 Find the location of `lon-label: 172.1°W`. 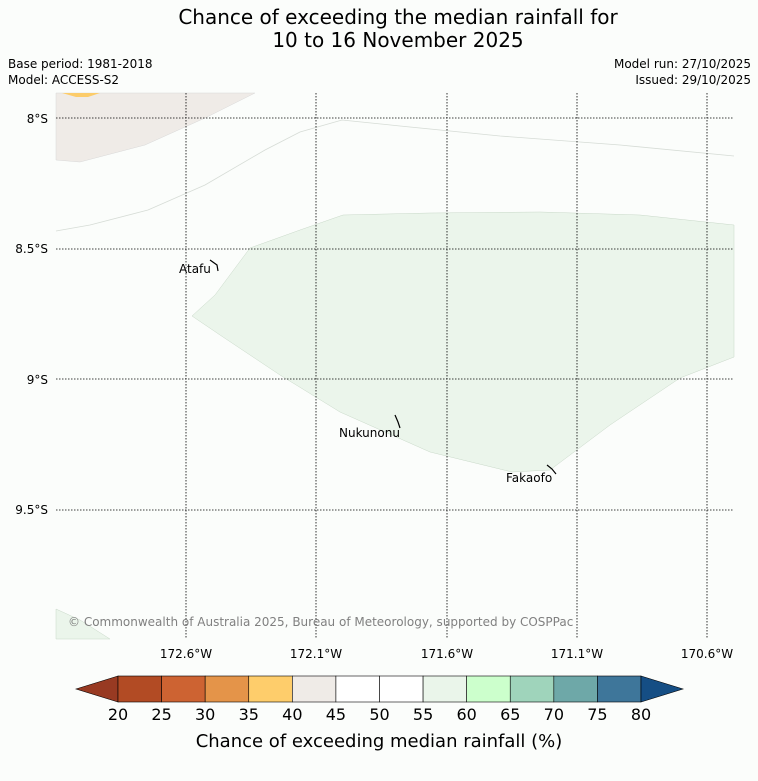

lon-label: 172.1°W is located at coordinates (316, 654).